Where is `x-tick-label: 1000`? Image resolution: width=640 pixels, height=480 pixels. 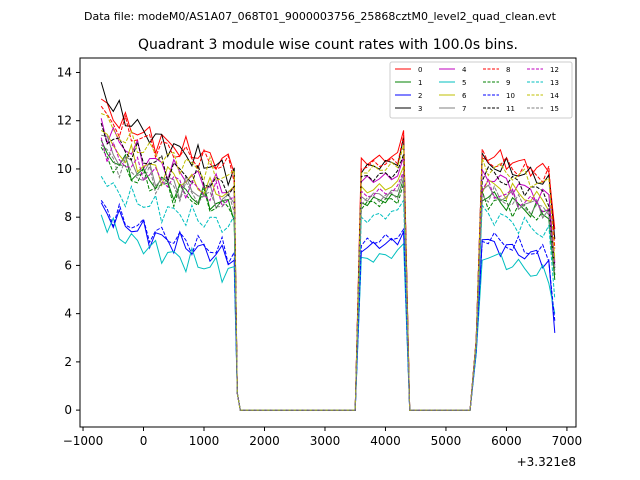 x-tick-label: 1000 is located at coordinates (204, 441).